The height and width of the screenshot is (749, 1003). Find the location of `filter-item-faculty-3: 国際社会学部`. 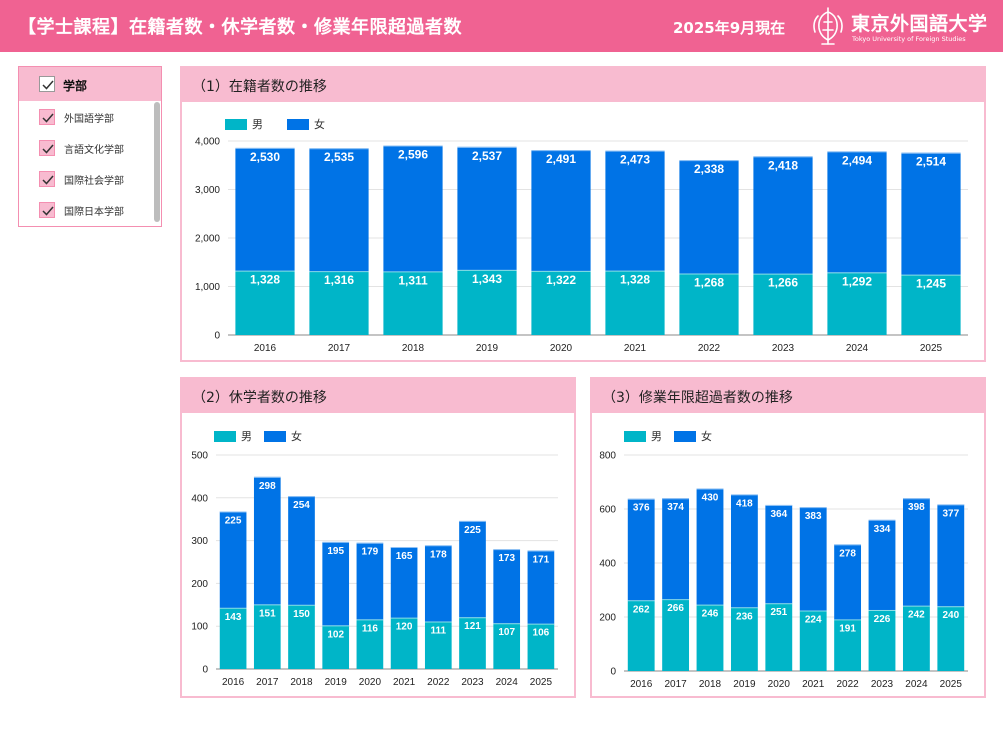

filter-item-faculty-3: 国際社会学部 is located at coordinates (90, 178).